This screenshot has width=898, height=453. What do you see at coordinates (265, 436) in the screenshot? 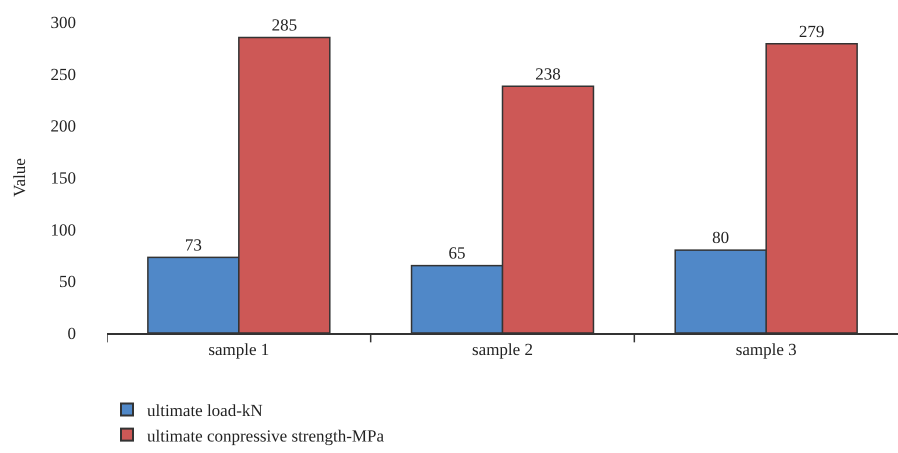
I see `legend-label: ultimate conpressive strength-MPa` at bounding box center [265, 436].